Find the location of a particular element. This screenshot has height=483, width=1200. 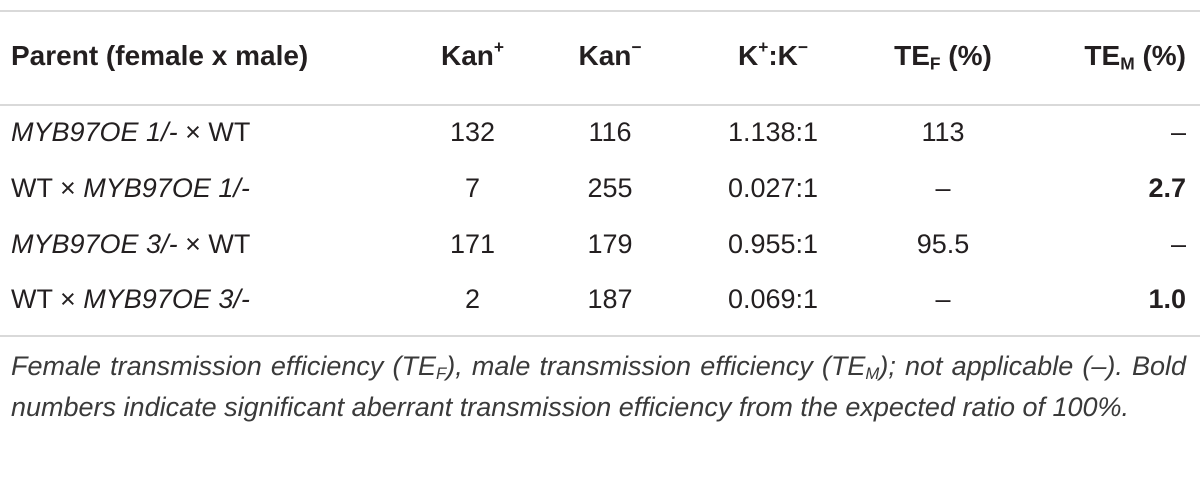

cell-parent: WT × MYB97OE 3/- is located at coordinates (130, 299).